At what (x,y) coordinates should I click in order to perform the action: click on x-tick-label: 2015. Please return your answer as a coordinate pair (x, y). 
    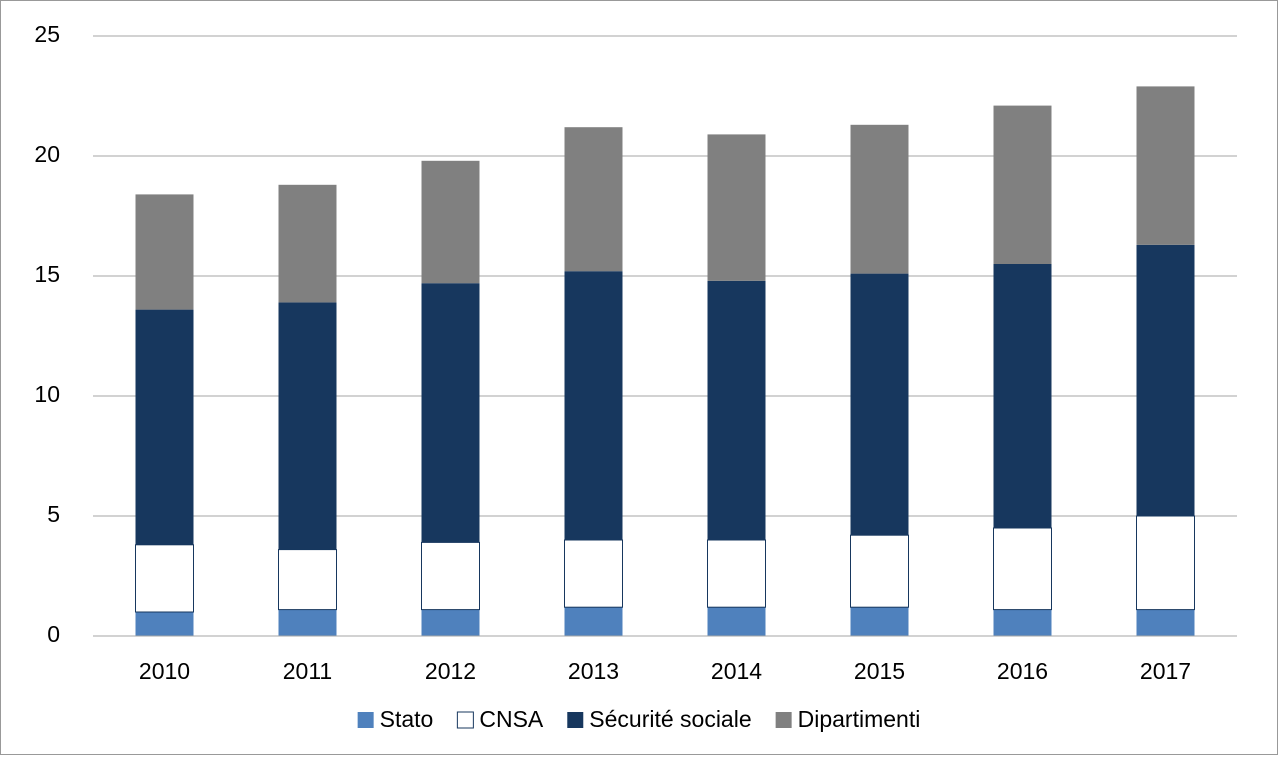
    Looking at the image, I should click on (879, 671).